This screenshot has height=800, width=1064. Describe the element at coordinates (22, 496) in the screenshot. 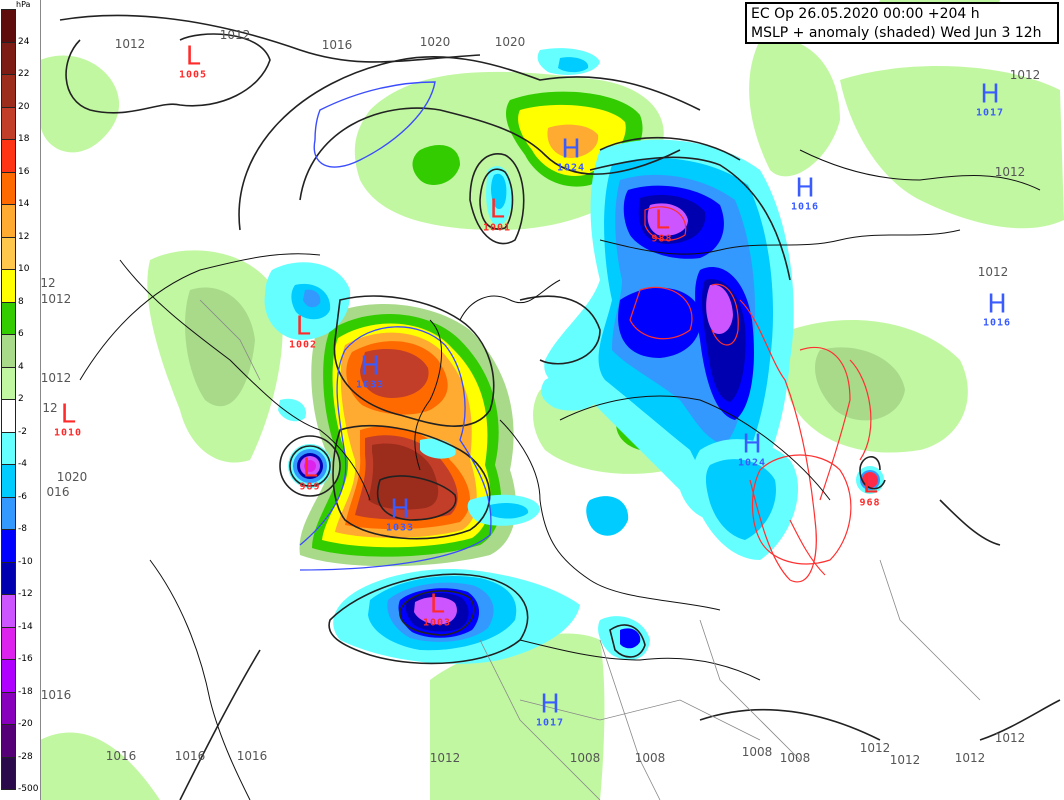

I see `legend-label: -6` at that location.